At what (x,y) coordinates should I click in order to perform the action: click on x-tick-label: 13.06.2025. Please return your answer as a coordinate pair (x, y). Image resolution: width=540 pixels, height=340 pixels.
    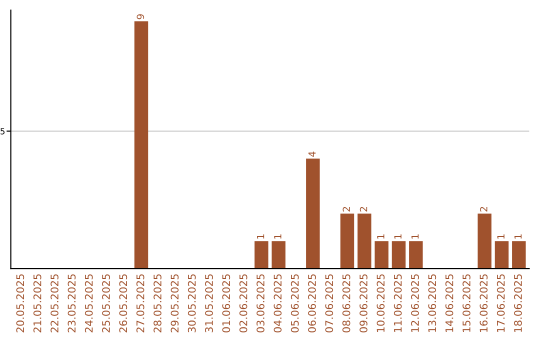
    Looking at the image, I should click on (432, 303).